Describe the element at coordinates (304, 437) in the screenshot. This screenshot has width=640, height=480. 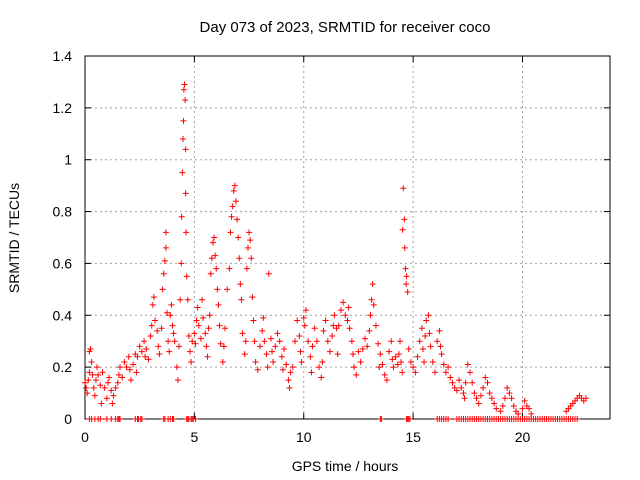
I see `x-tick-label: 10` at that location.